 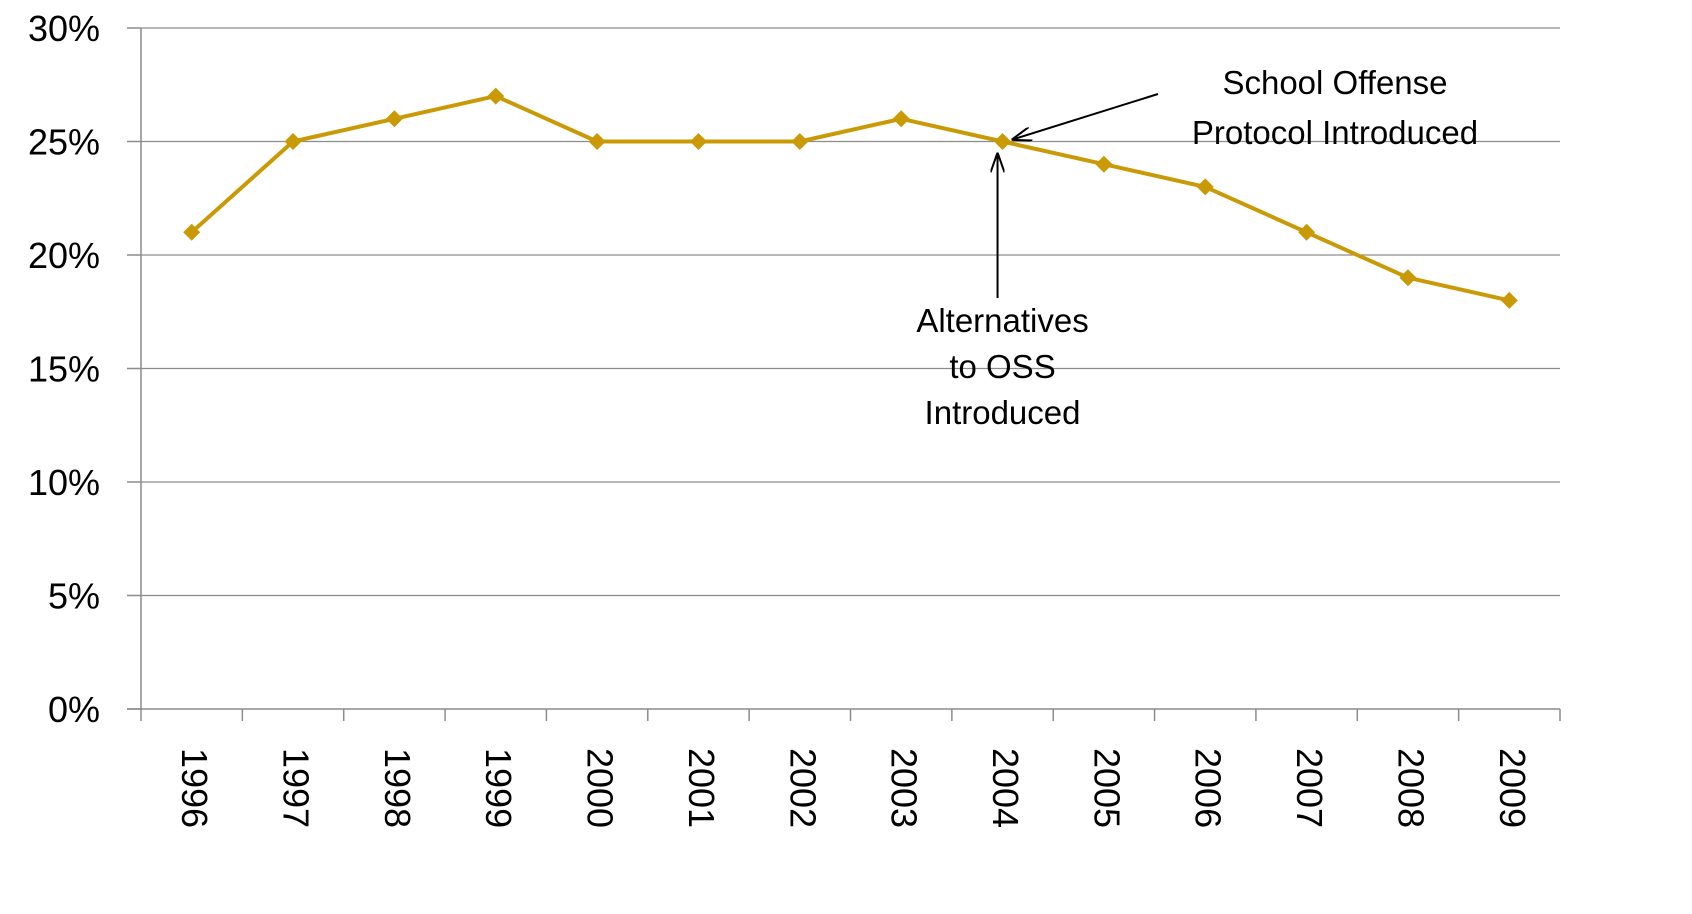 What do you see at coordinates (64, 482) in the screenshot?
I see `y-tick-label: 10%` at bounding box center [64, 482].